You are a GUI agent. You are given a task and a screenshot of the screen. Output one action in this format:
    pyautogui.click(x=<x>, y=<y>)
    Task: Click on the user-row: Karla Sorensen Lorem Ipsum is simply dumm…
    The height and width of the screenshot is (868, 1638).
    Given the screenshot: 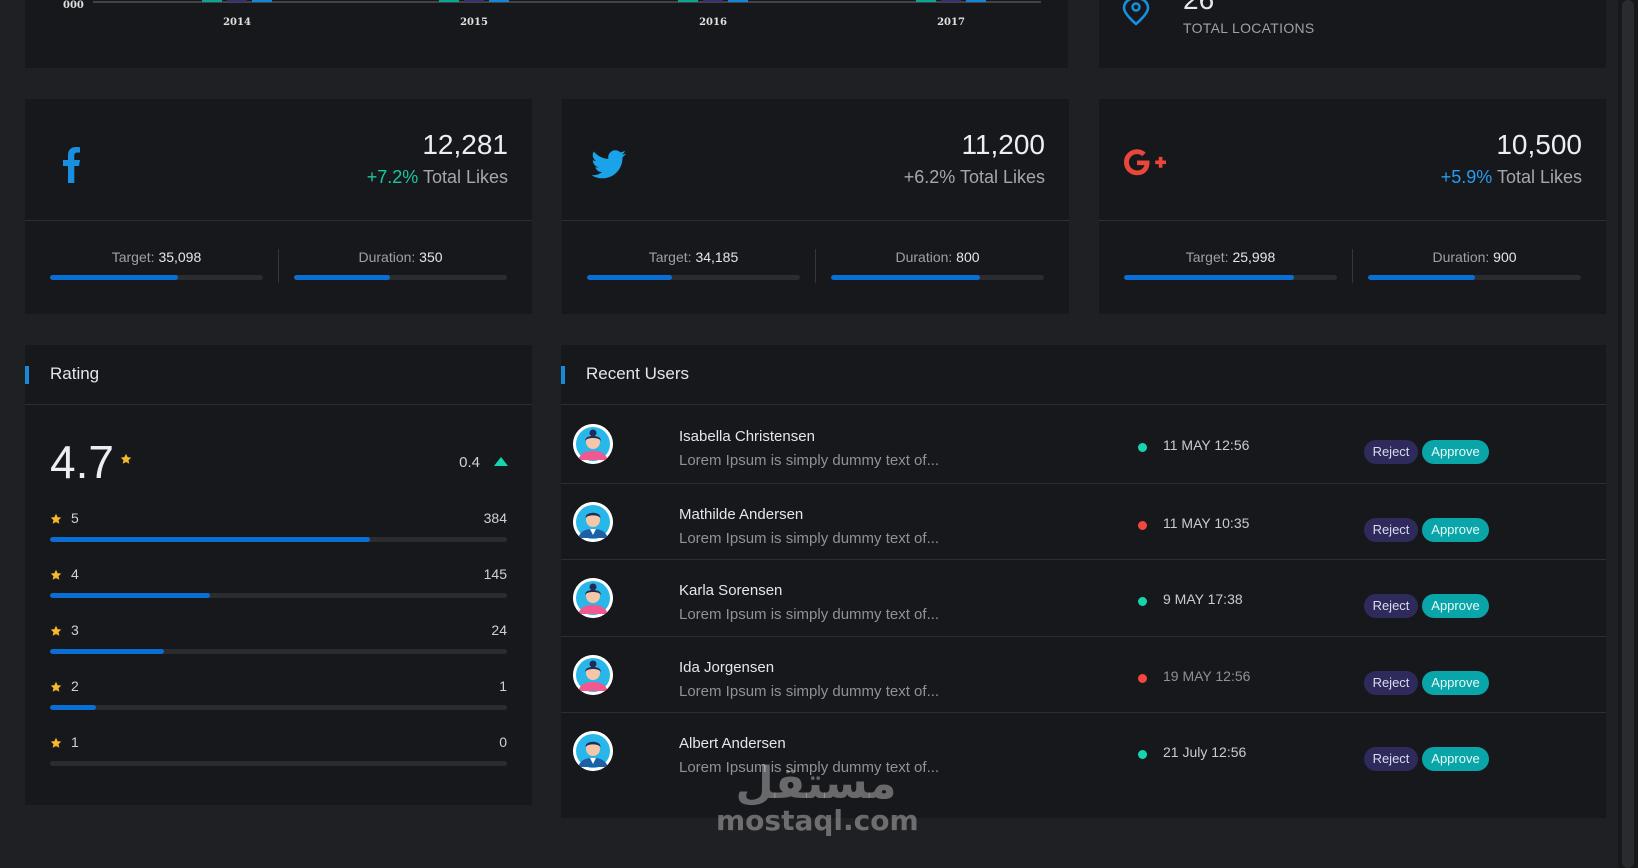 What is the action you would take?
    pyautogui.click(x=1083, y=597)
    